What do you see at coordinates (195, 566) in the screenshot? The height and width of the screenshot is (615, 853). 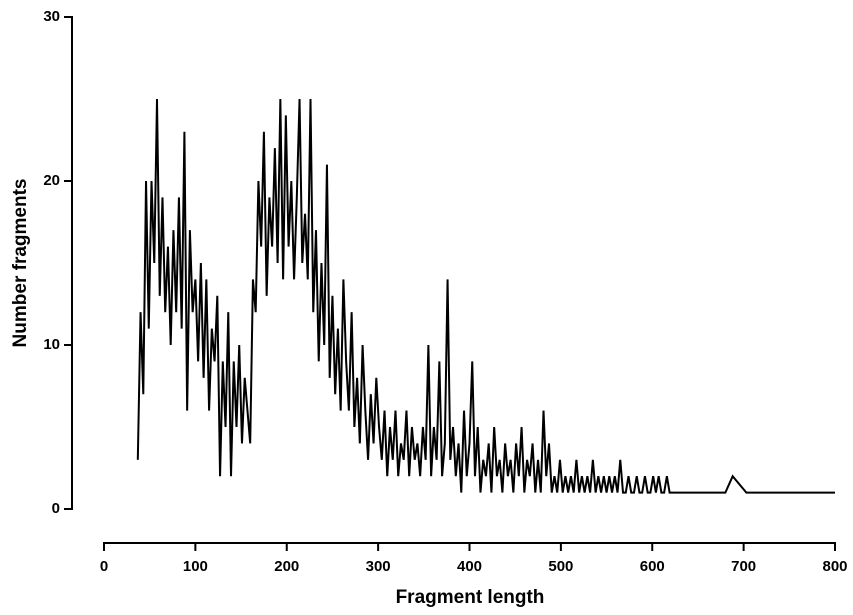 I see `x-tick-label: 100` at bounding box center [195, 566].